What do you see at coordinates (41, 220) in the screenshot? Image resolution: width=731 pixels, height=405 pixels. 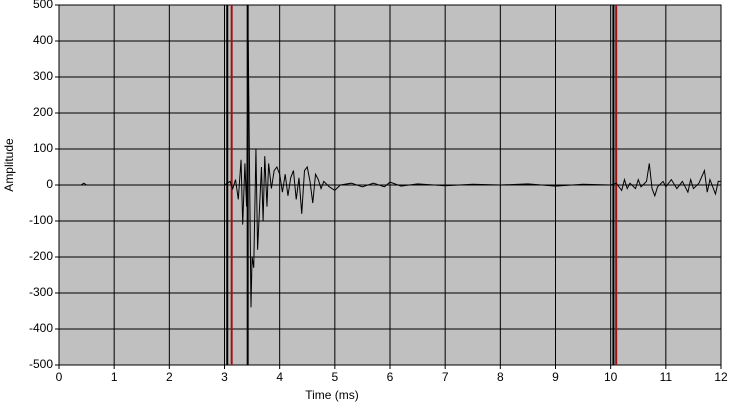 I see `y-tick-label: -100` at bounding box center [41, 220].